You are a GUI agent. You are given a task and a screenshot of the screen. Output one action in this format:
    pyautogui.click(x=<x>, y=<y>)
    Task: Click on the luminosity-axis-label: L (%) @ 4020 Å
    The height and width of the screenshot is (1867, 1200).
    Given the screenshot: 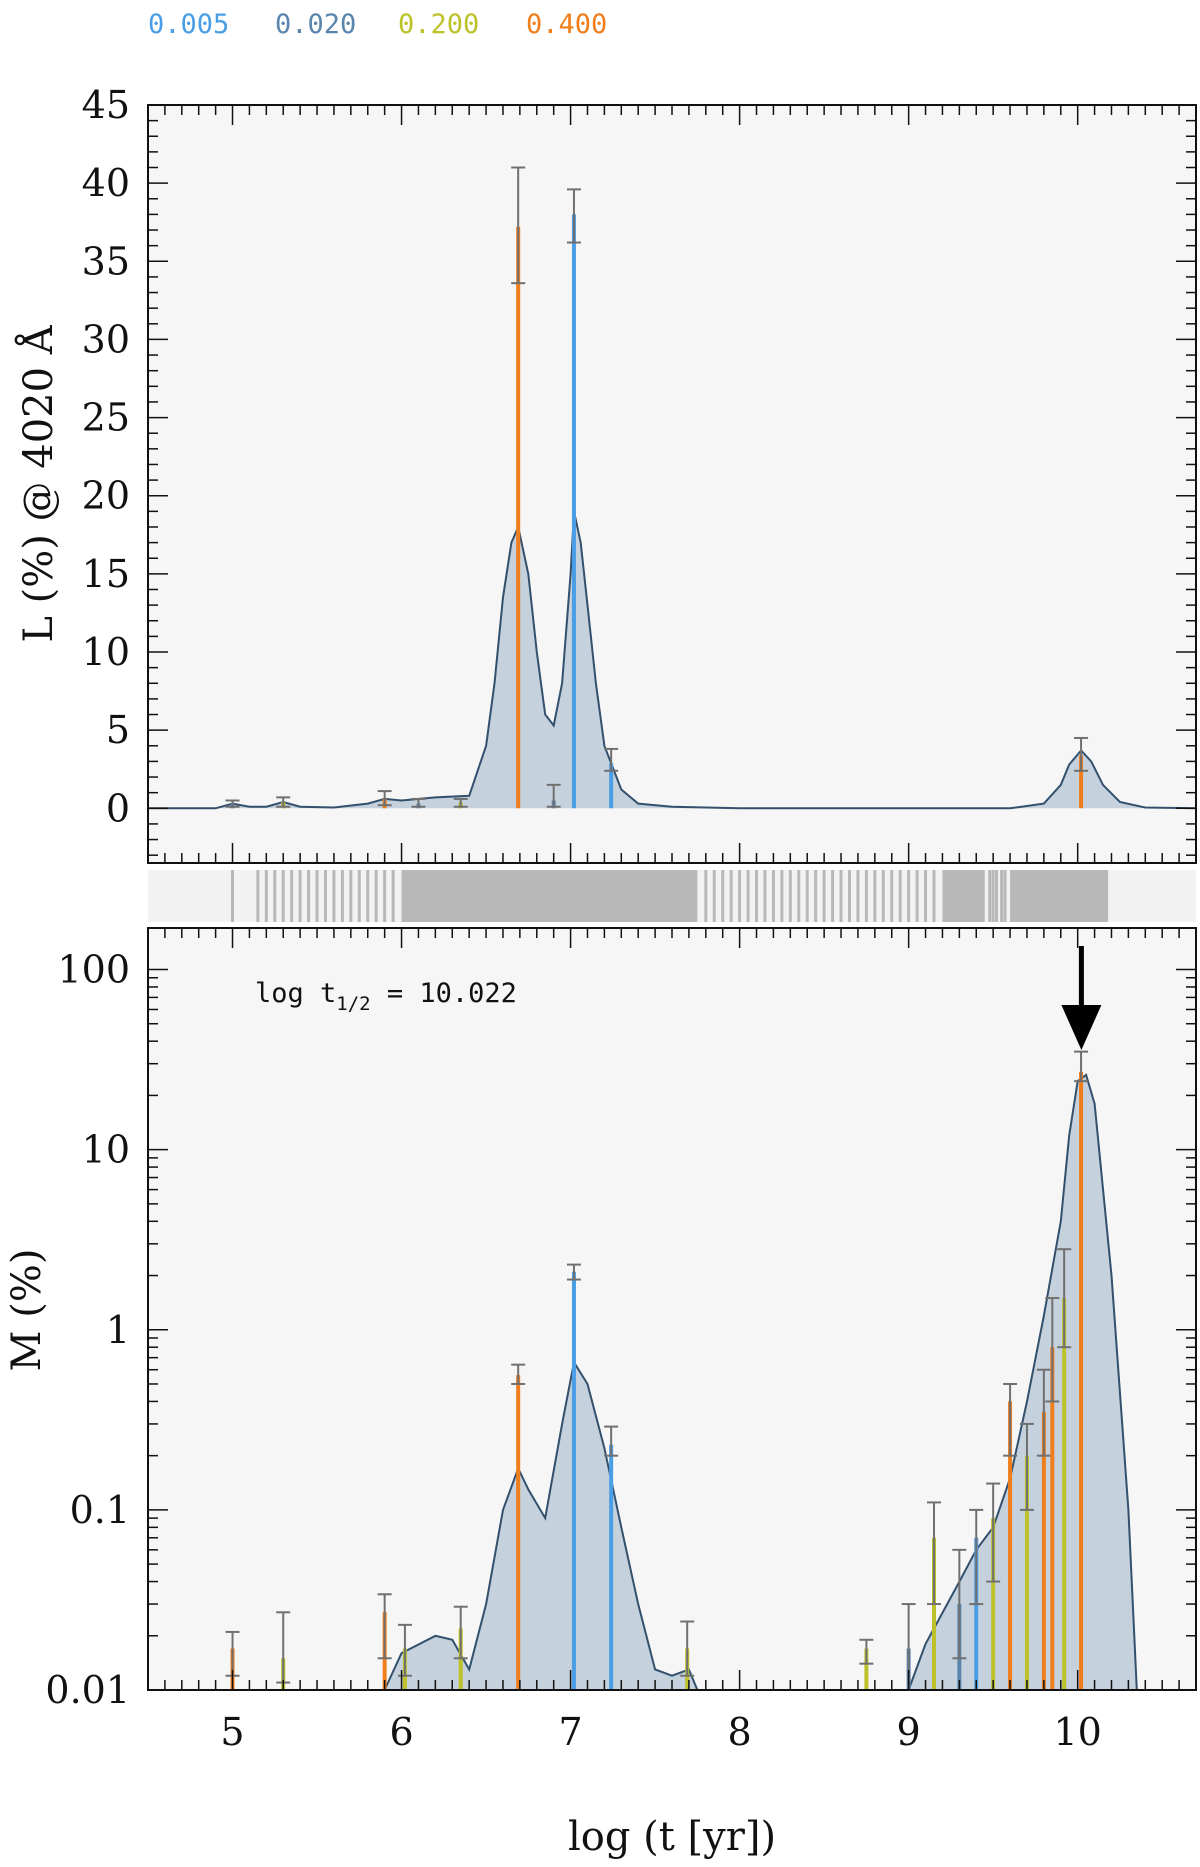 What is the action you would take?
    pyautogui.click(x=38, y=483)
    